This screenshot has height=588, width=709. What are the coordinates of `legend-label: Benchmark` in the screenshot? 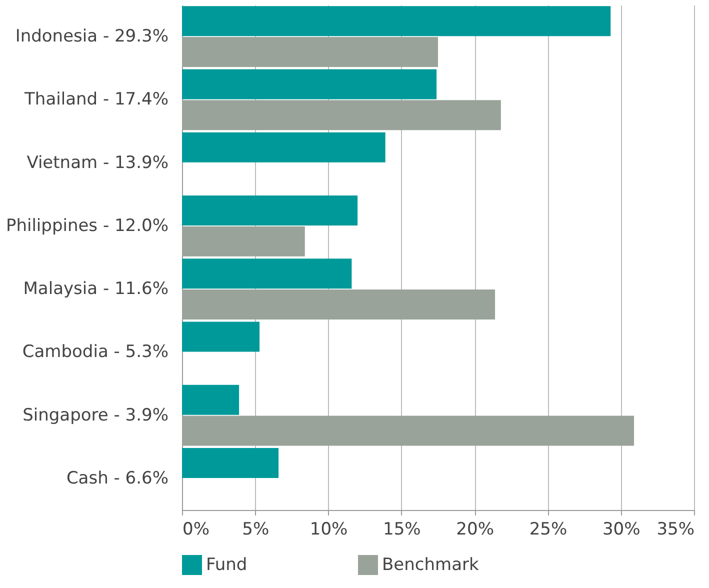 It's located at (430, 565).